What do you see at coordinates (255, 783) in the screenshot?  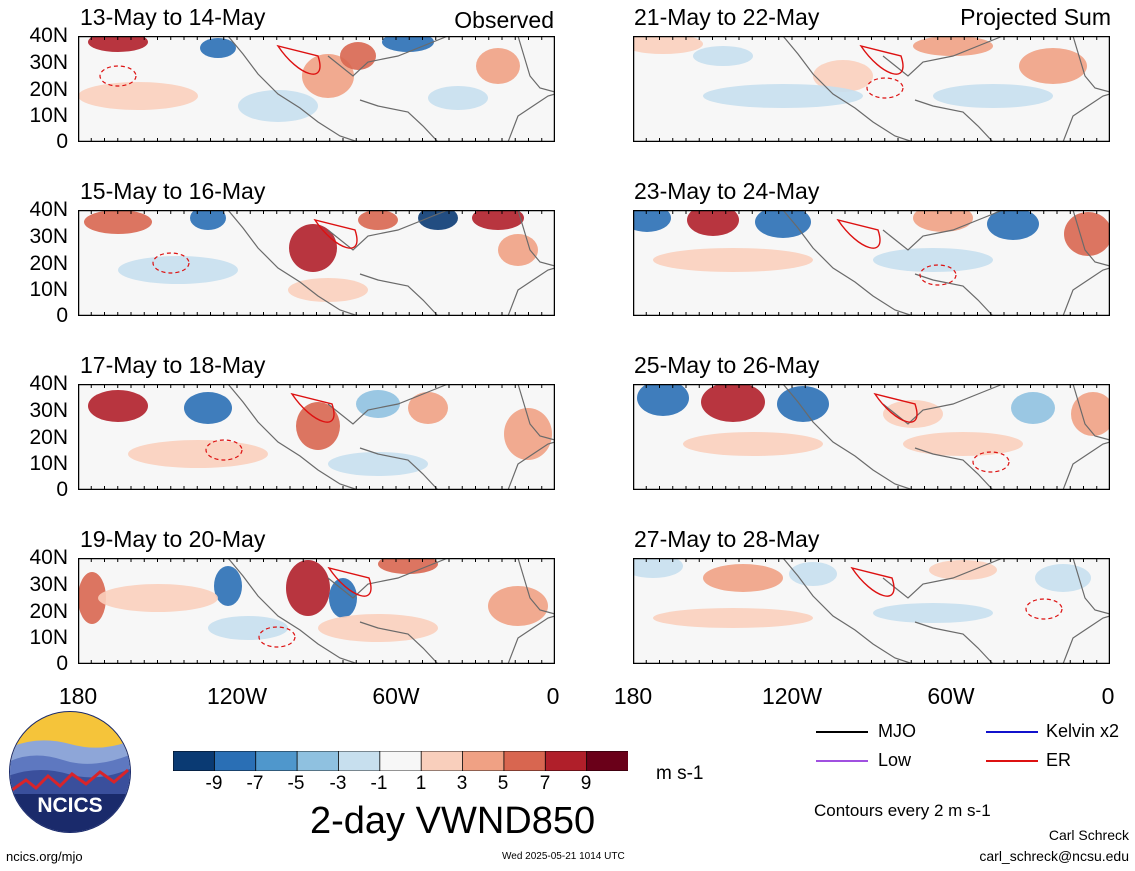 I see `colorbar-tick-label: -7` at bounding box center [255, 783].